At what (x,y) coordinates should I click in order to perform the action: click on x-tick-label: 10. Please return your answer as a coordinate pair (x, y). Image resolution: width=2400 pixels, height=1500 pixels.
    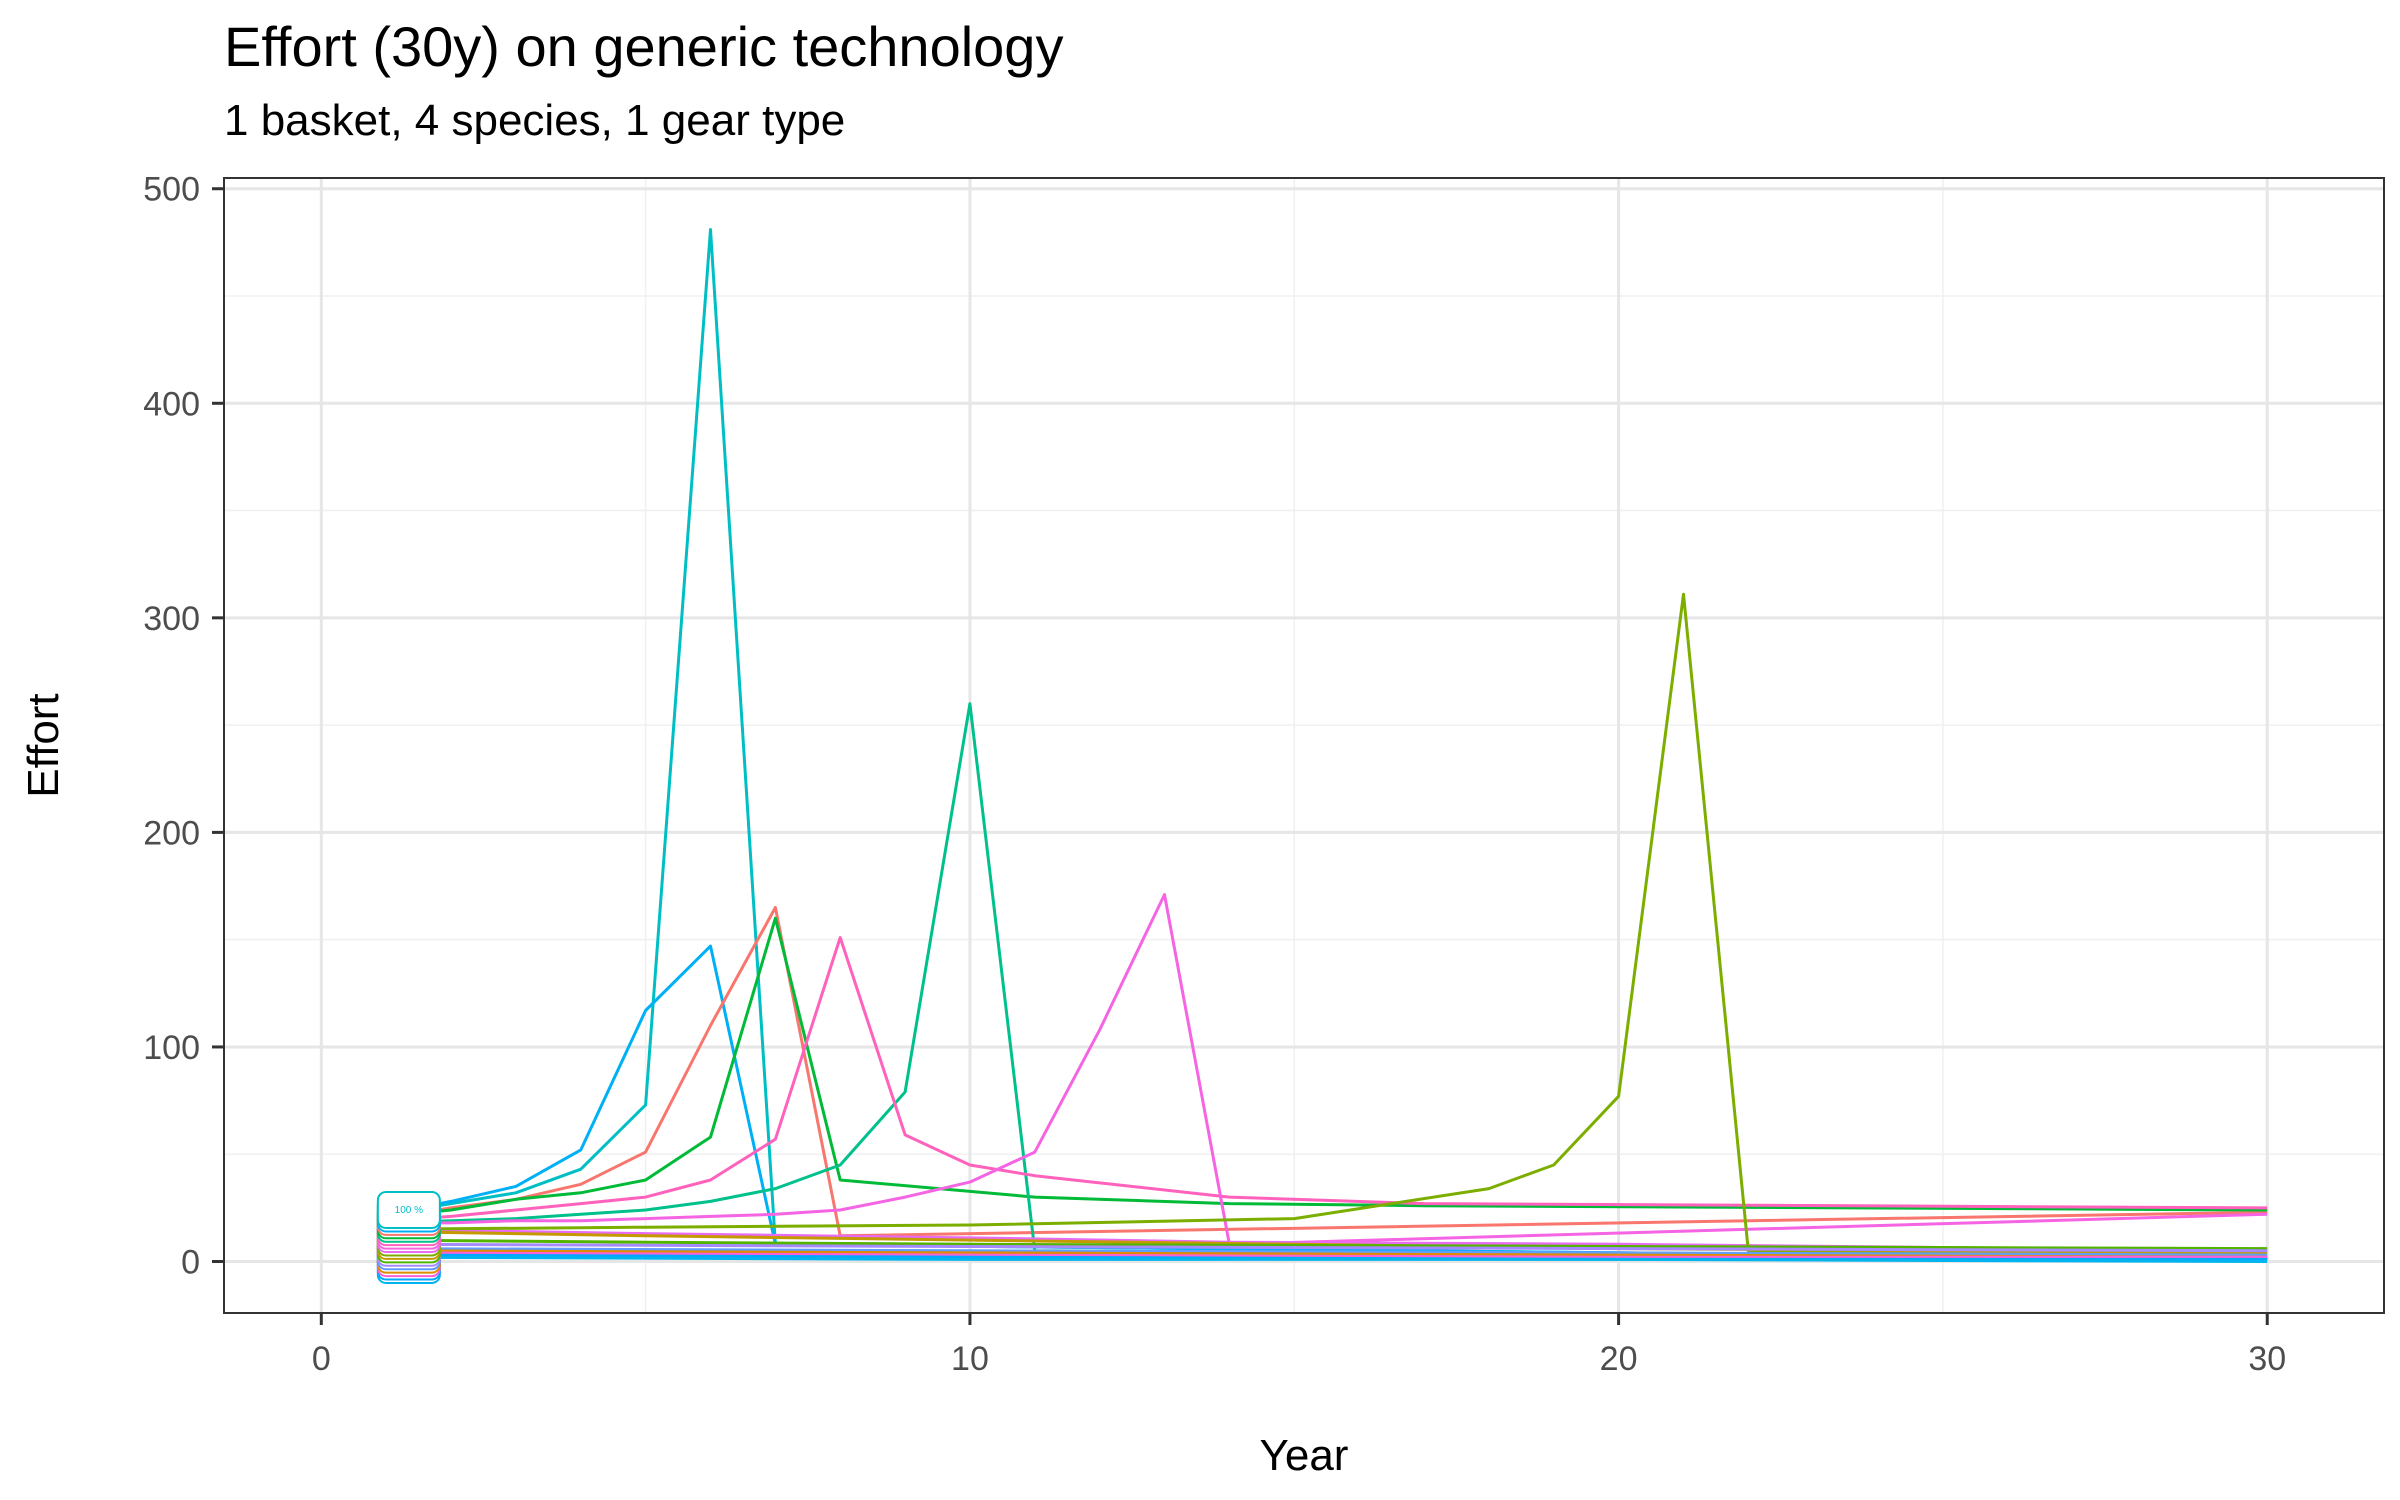
    Looking at the image, I should click on (970, 1359).